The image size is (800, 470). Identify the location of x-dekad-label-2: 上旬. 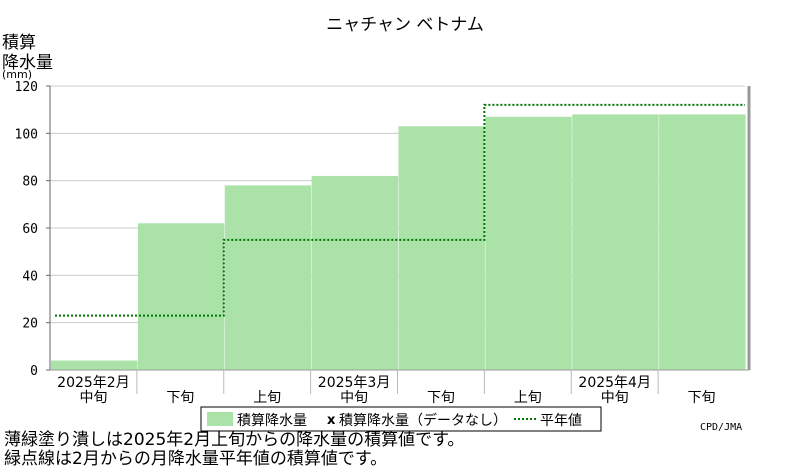
(267, 398).